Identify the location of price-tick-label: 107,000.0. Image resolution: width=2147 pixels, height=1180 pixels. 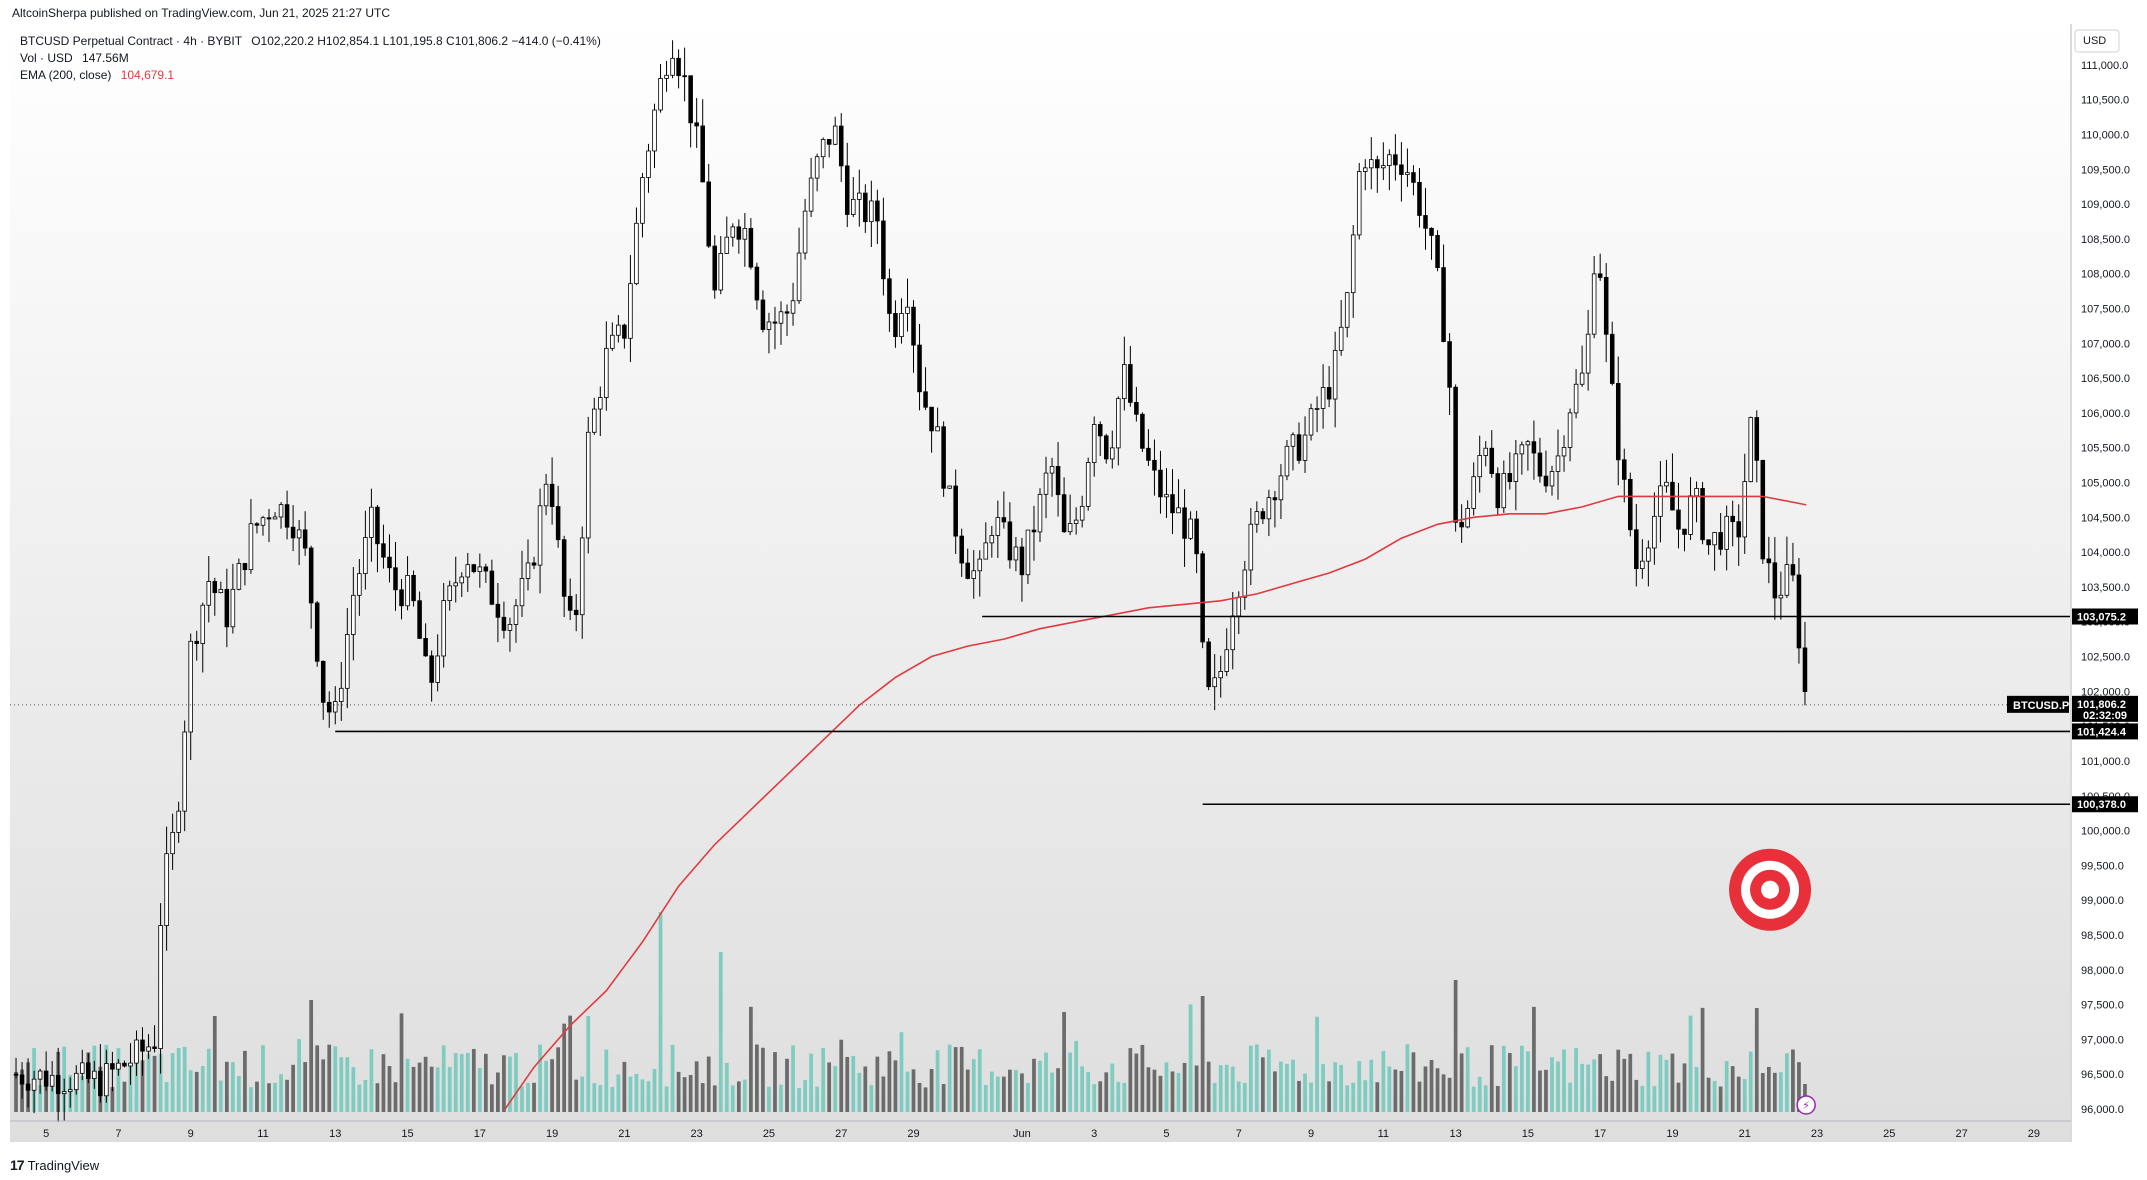
(2105, 344).